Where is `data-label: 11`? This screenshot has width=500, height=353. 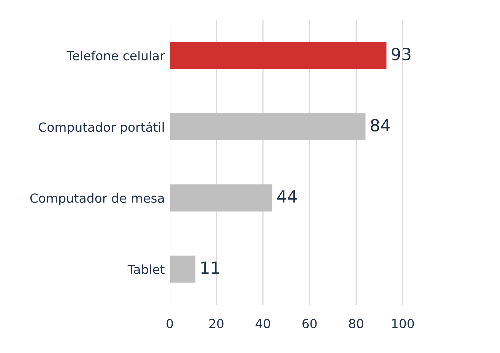 data-label: 11 is located at coordinates (211, 268).